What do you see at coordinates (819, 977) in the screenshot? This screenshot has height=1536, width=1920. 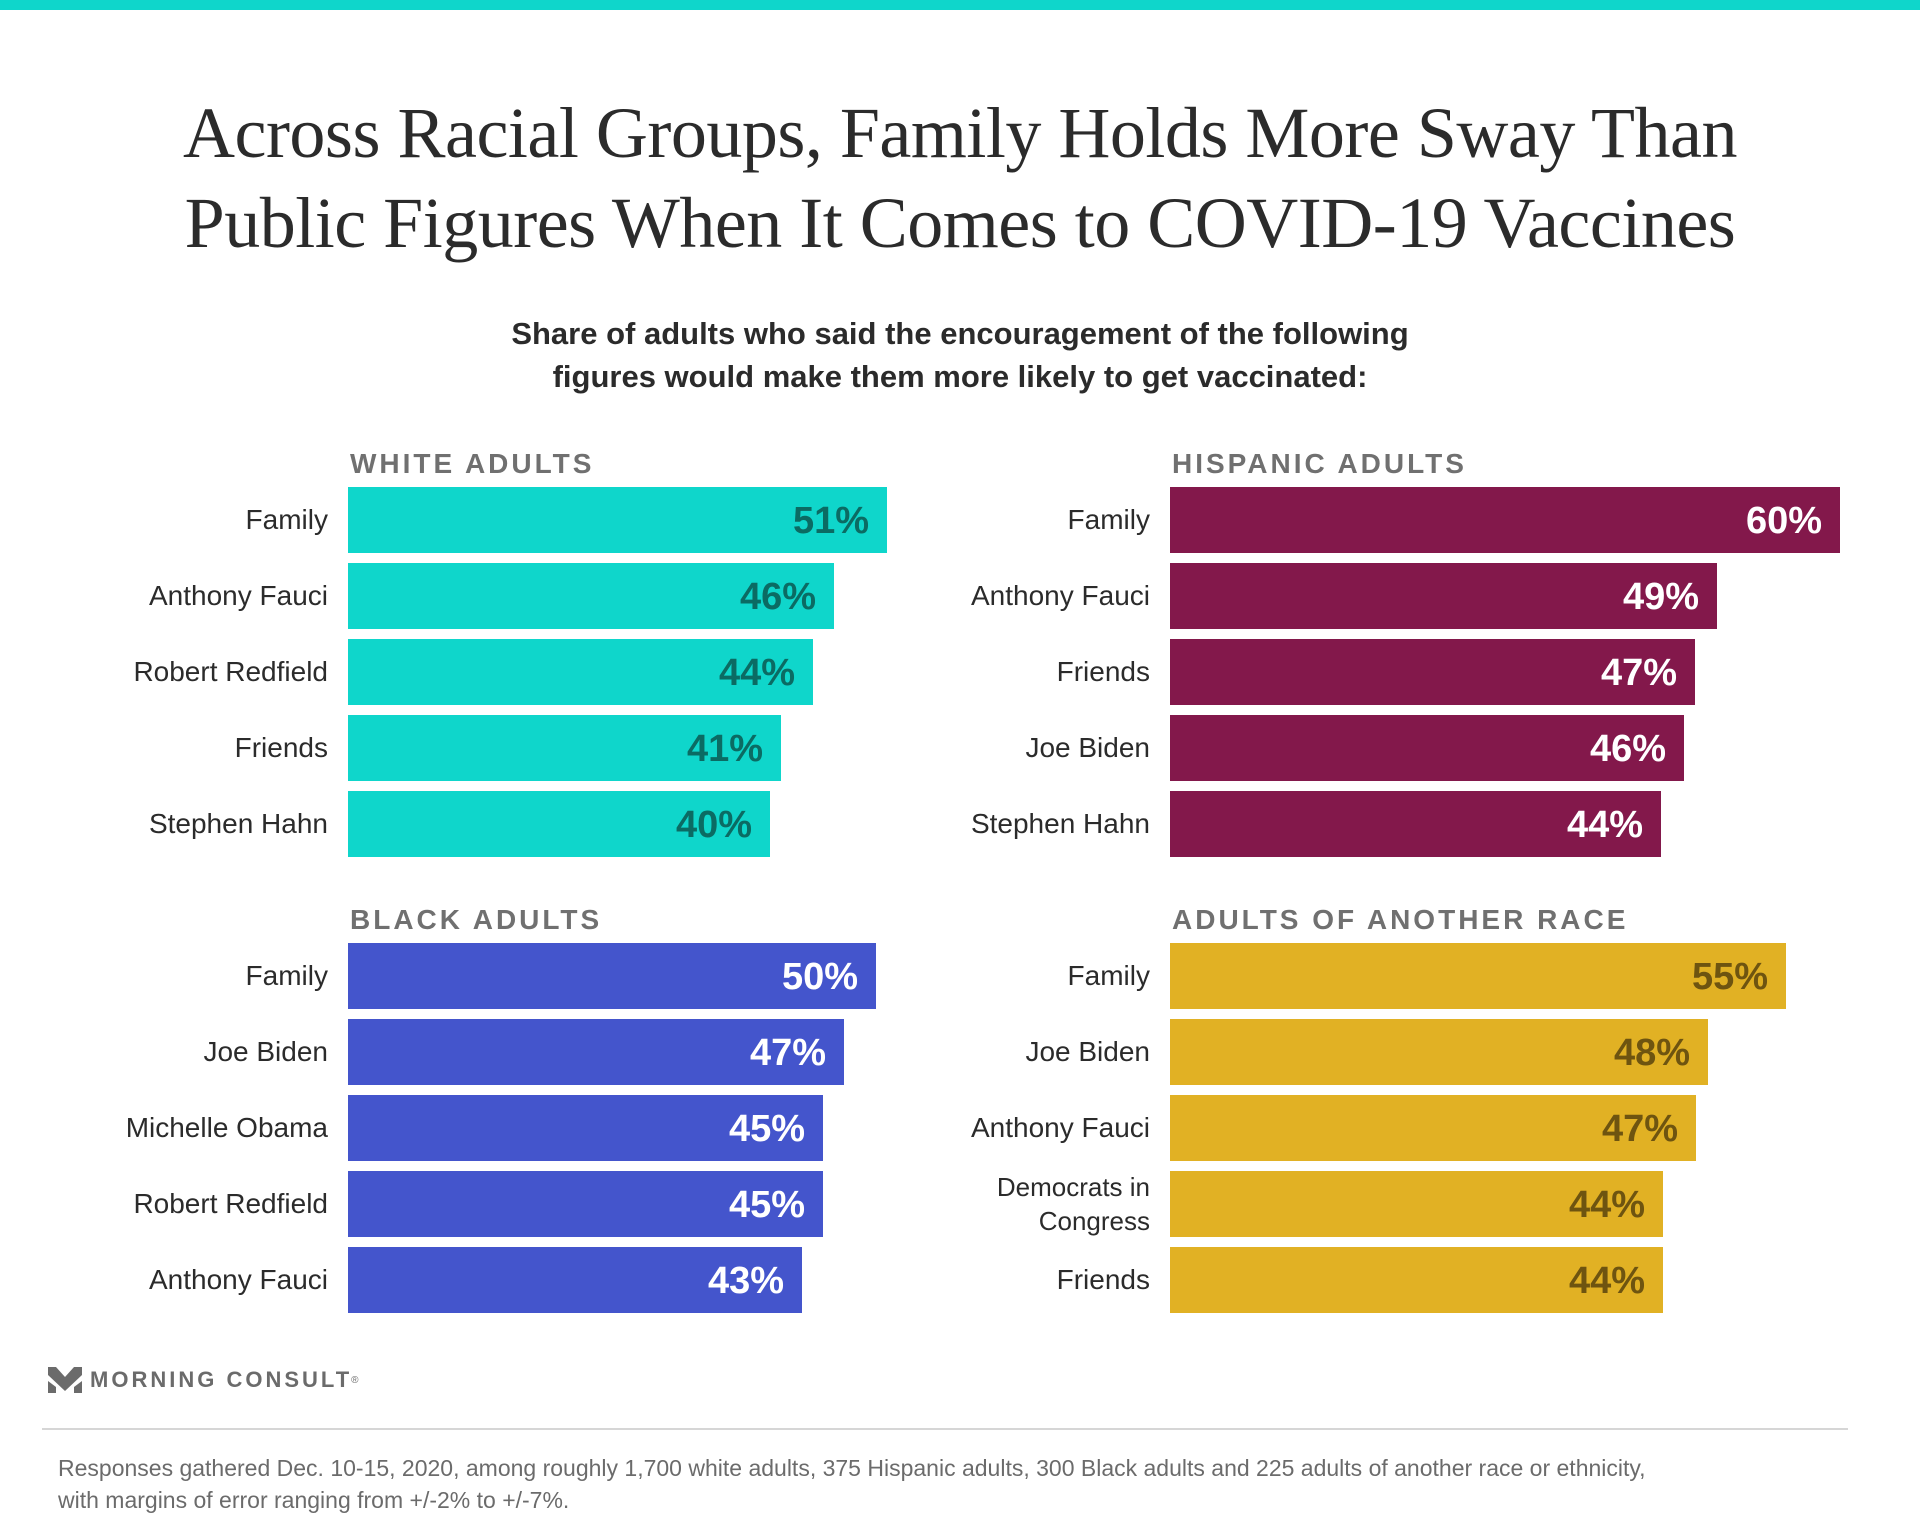 I see `bar-value-label: 50%` at bounding box center [819, 977].